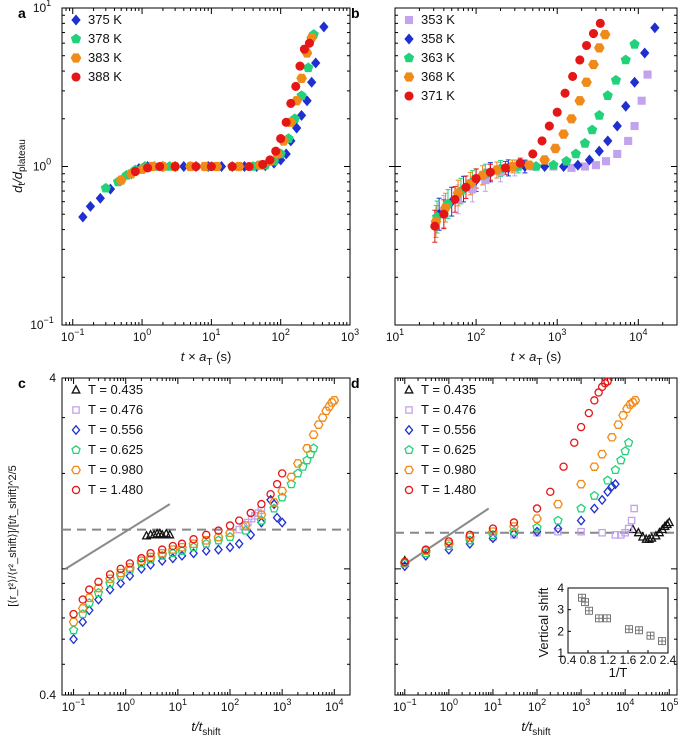 This screenshot has width=685, height=739. Describe the element at coordinates (52, 378) in the screenshot. I see `y-tick-label: 4` at that location.